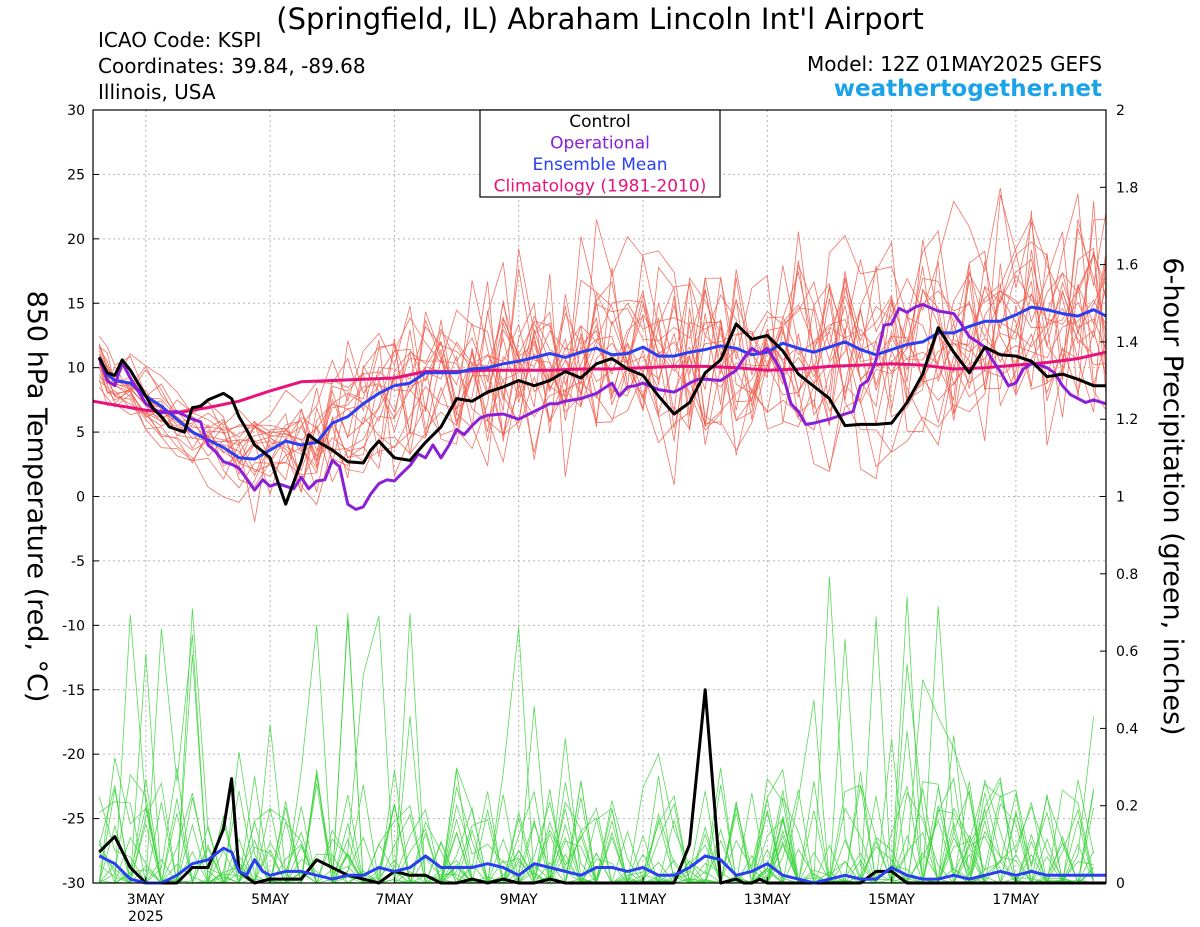  I want to click on x-tick-label: 5MAY, so click(270, 900).